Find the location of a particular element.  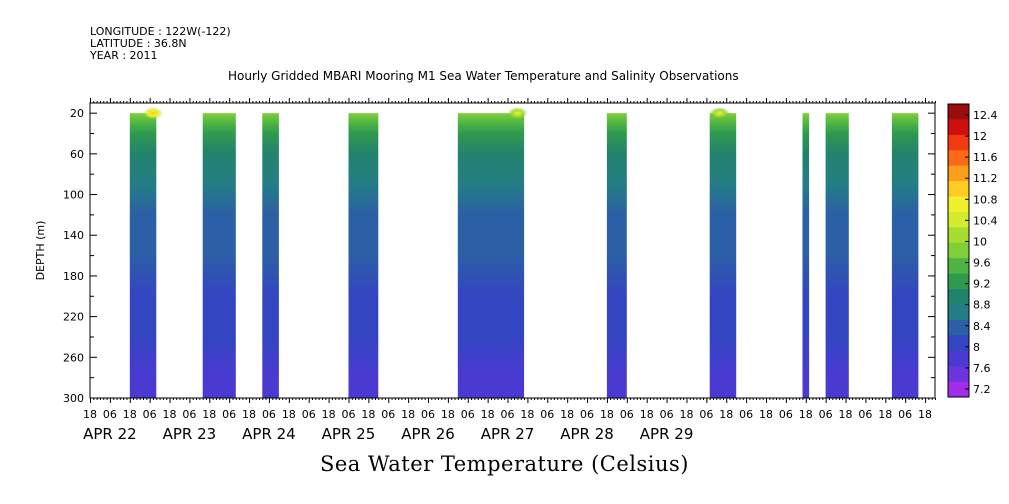

x-day-label: APR 24 is located at coordinates (269, 434).